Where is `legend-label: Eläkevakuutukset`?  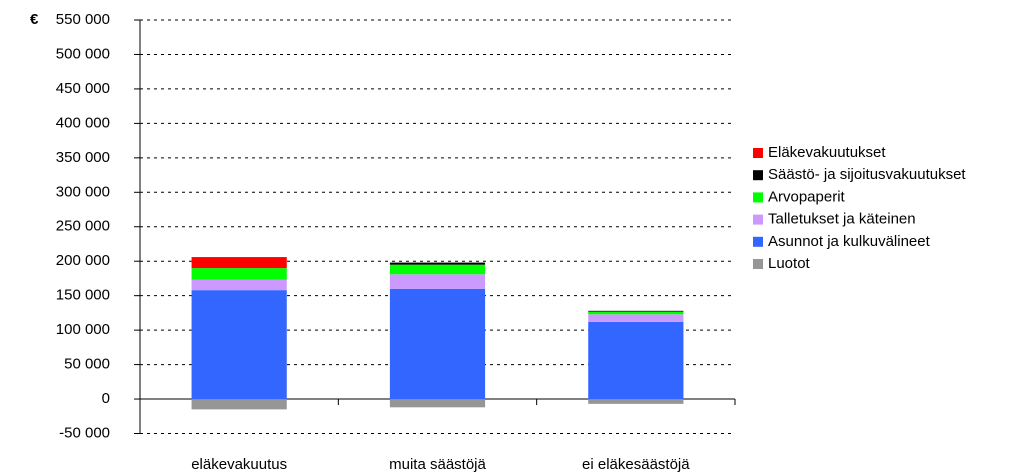
legend-label: Eläkevakuutukset is located at coordinates (827, 152).